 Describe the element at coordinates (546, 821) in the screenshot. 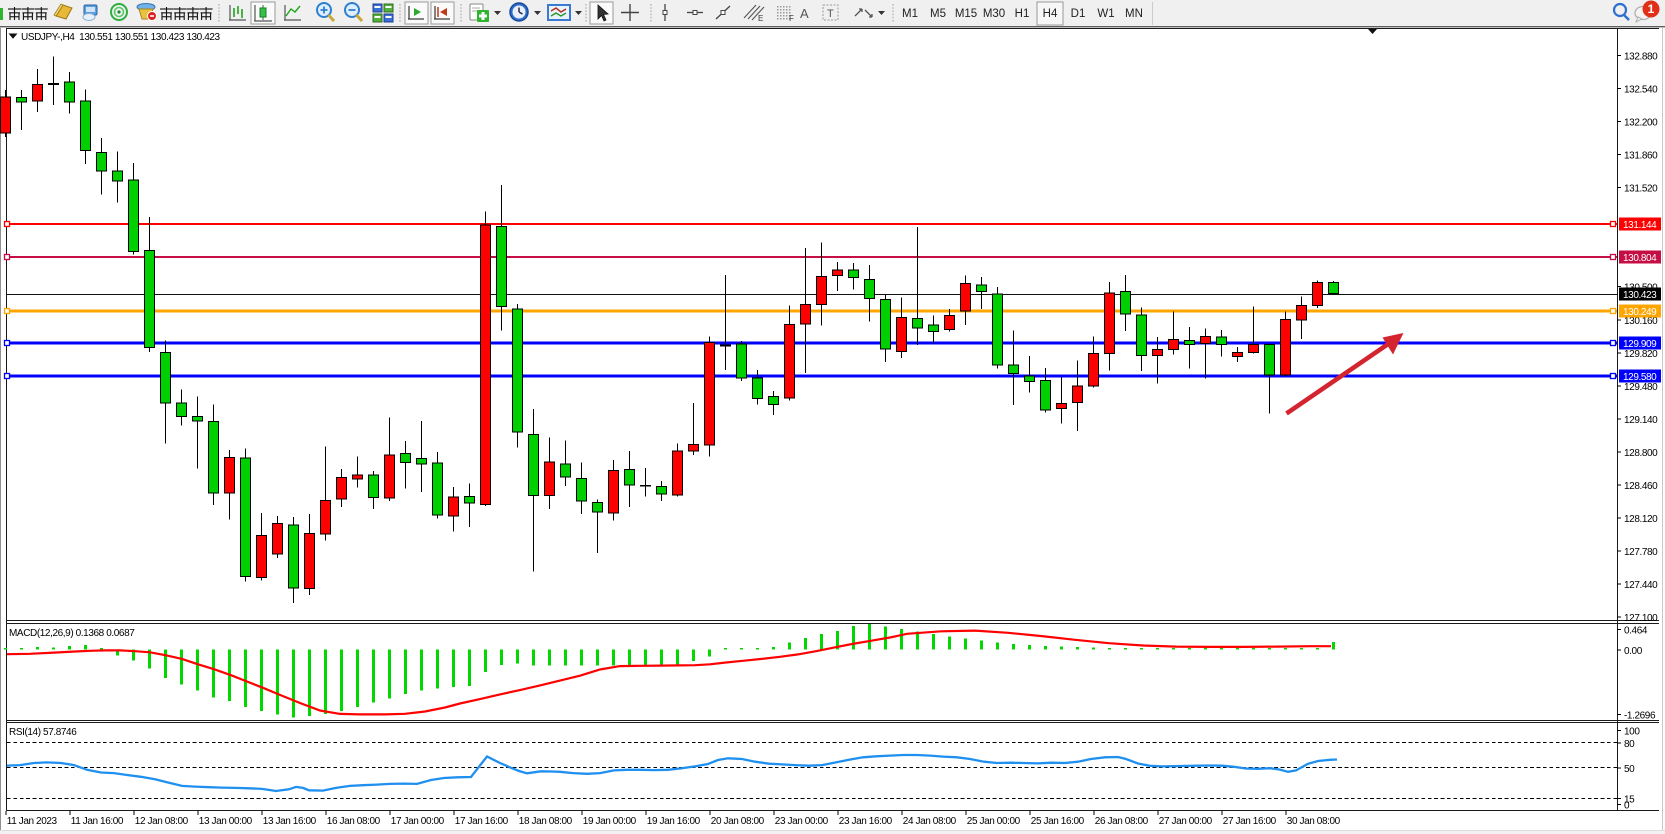

I see `svg-text: 18 Jan 08:00` at that location.